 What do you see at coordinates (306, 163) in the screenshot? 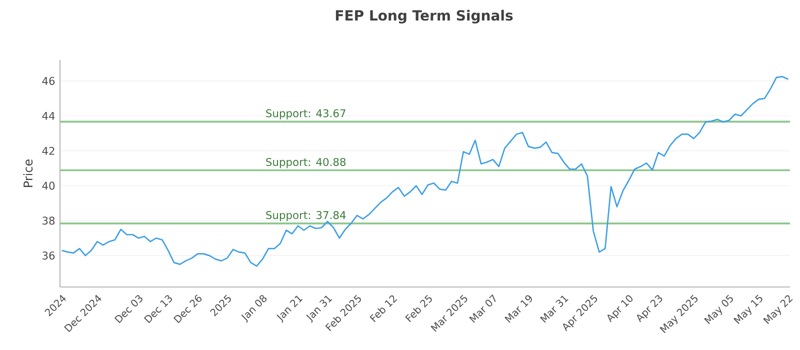
I see `ref-line-label: Support: 40.88` at bounding box center [306, 163].